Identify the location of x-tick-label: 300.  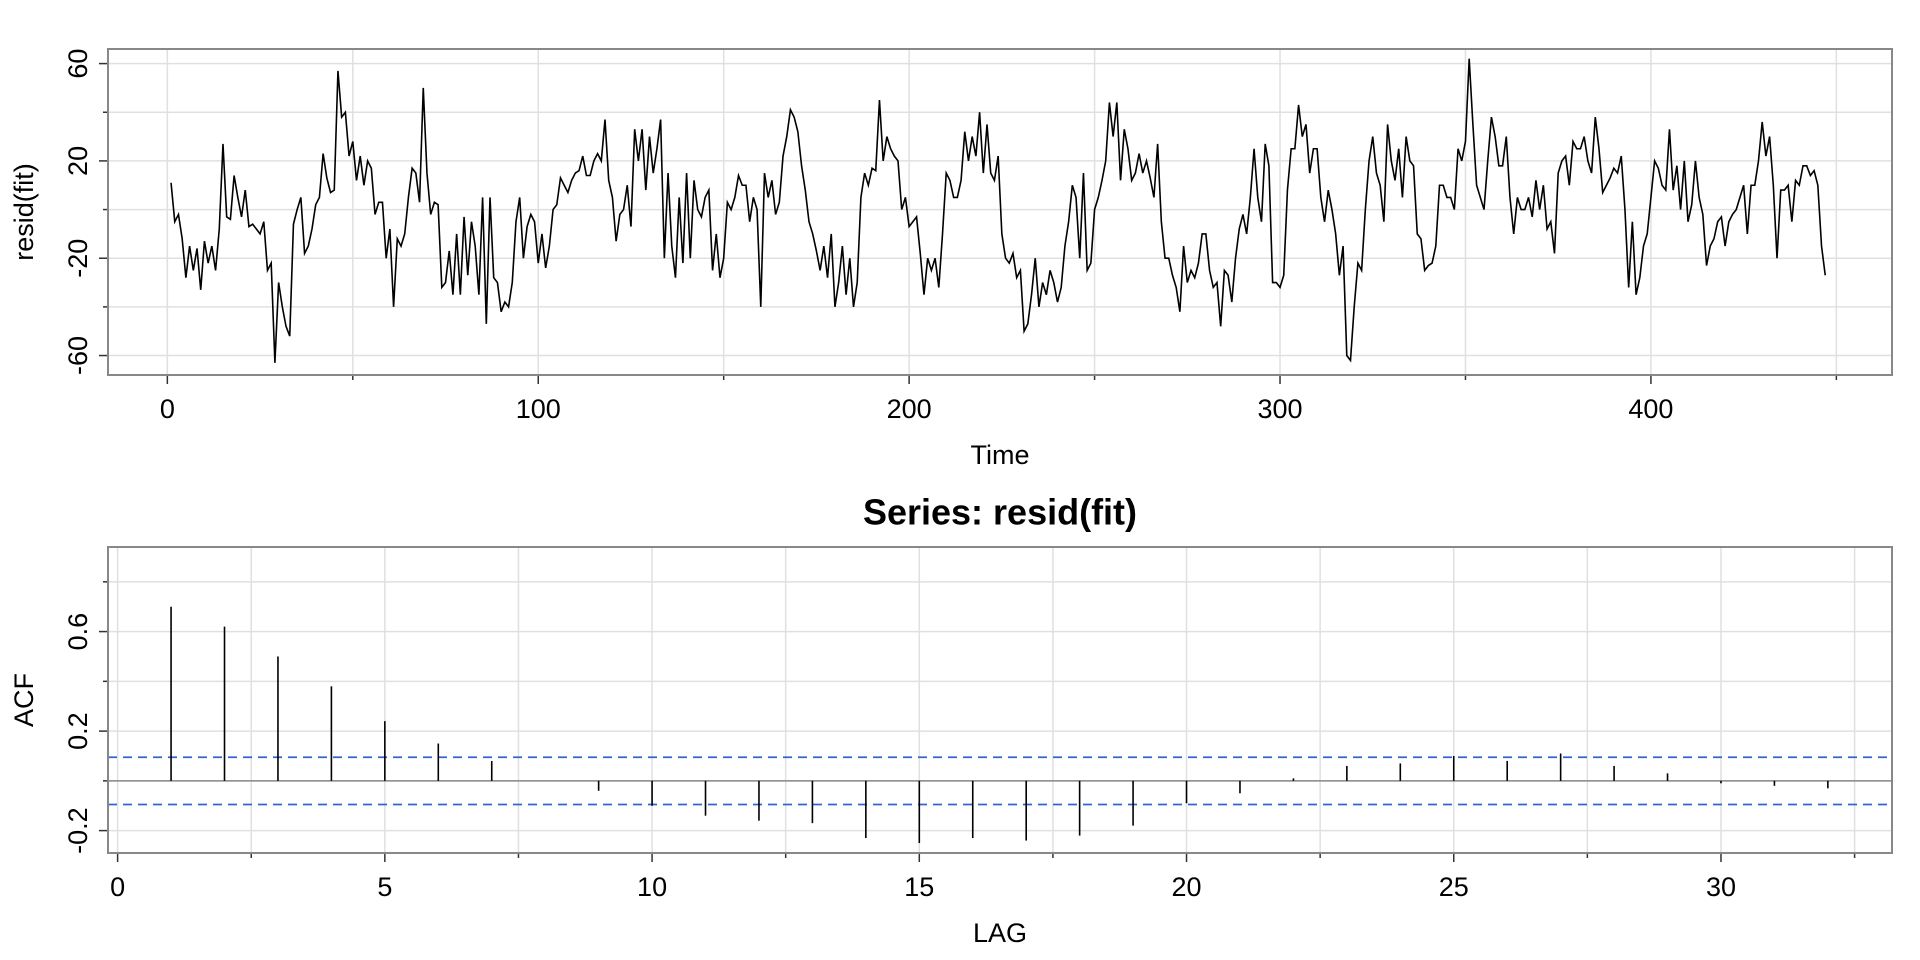
(1279, 409).